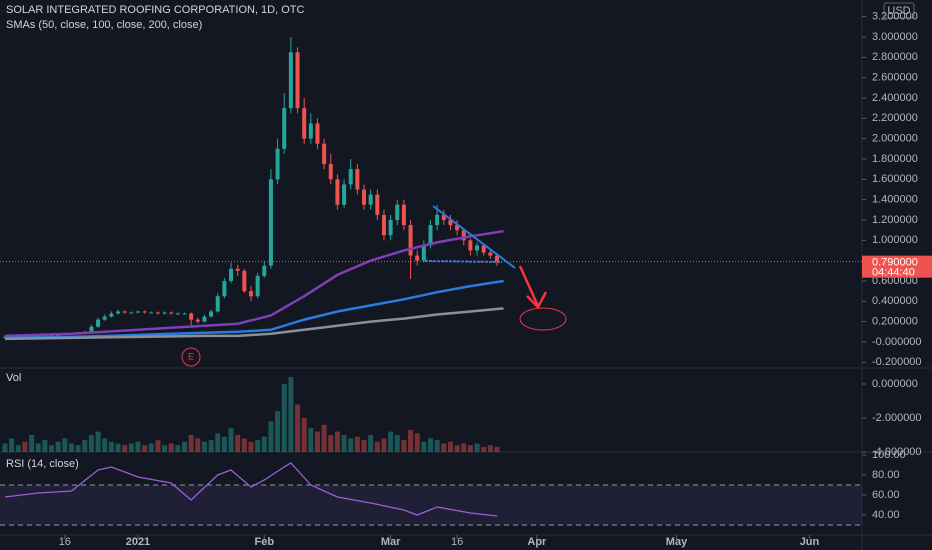 The width and height of the screenshot is (932, 550). I want to click on y-tick-label: 1.400000, so click(895, 200).